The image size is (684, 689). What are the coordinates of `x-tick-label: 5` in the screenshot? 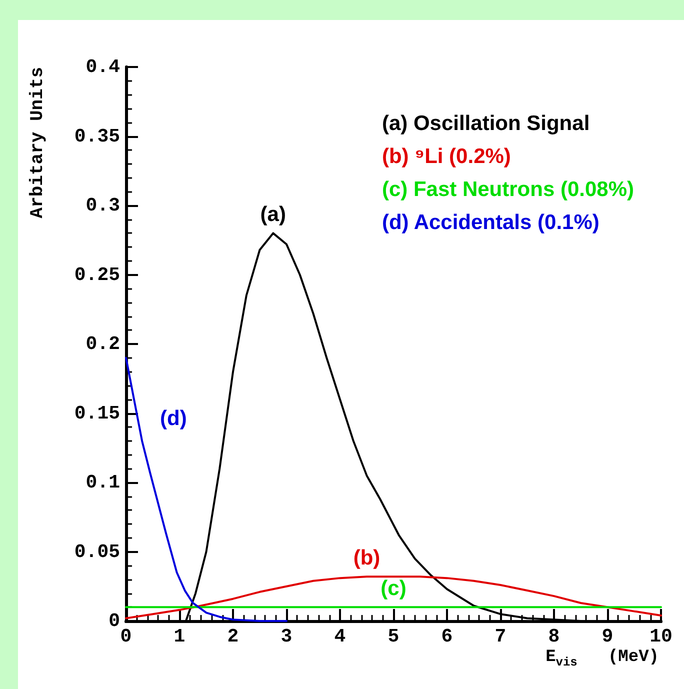 It's located at (394, 637).